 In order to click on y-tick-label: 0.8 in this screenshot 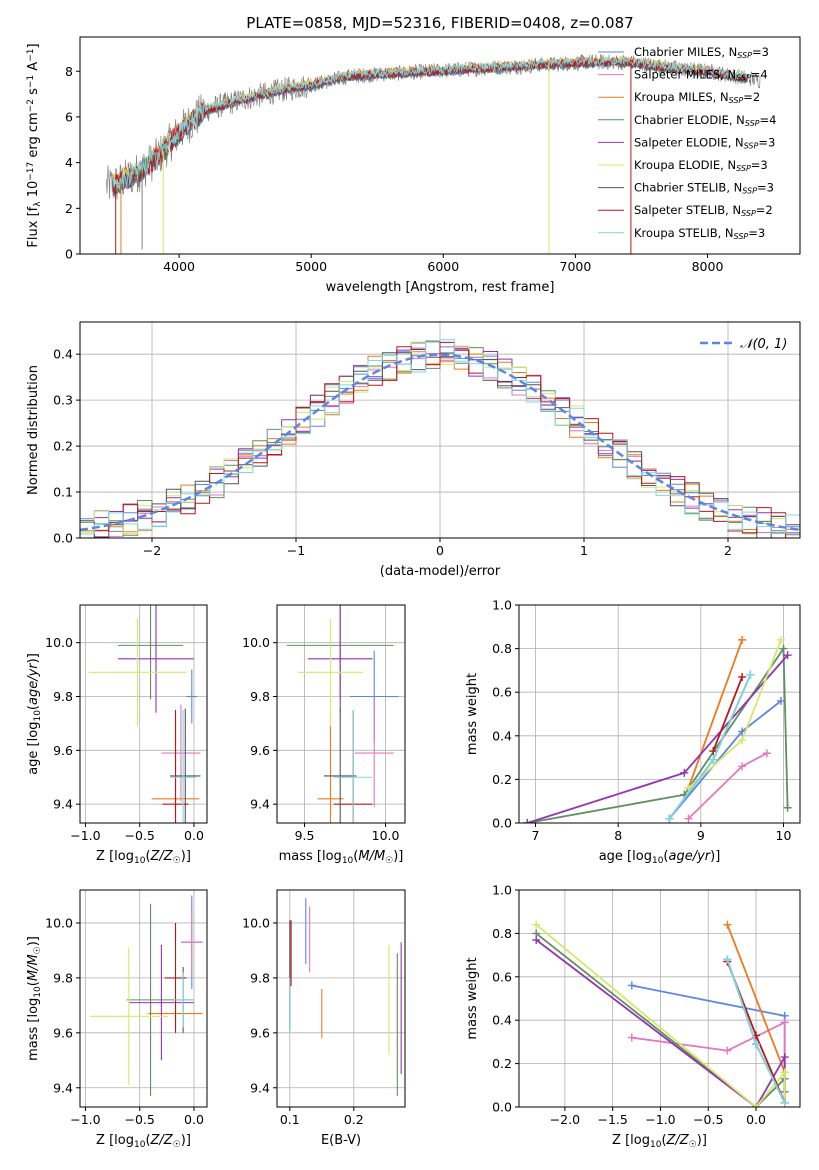, I will do `click(502, 648)`.